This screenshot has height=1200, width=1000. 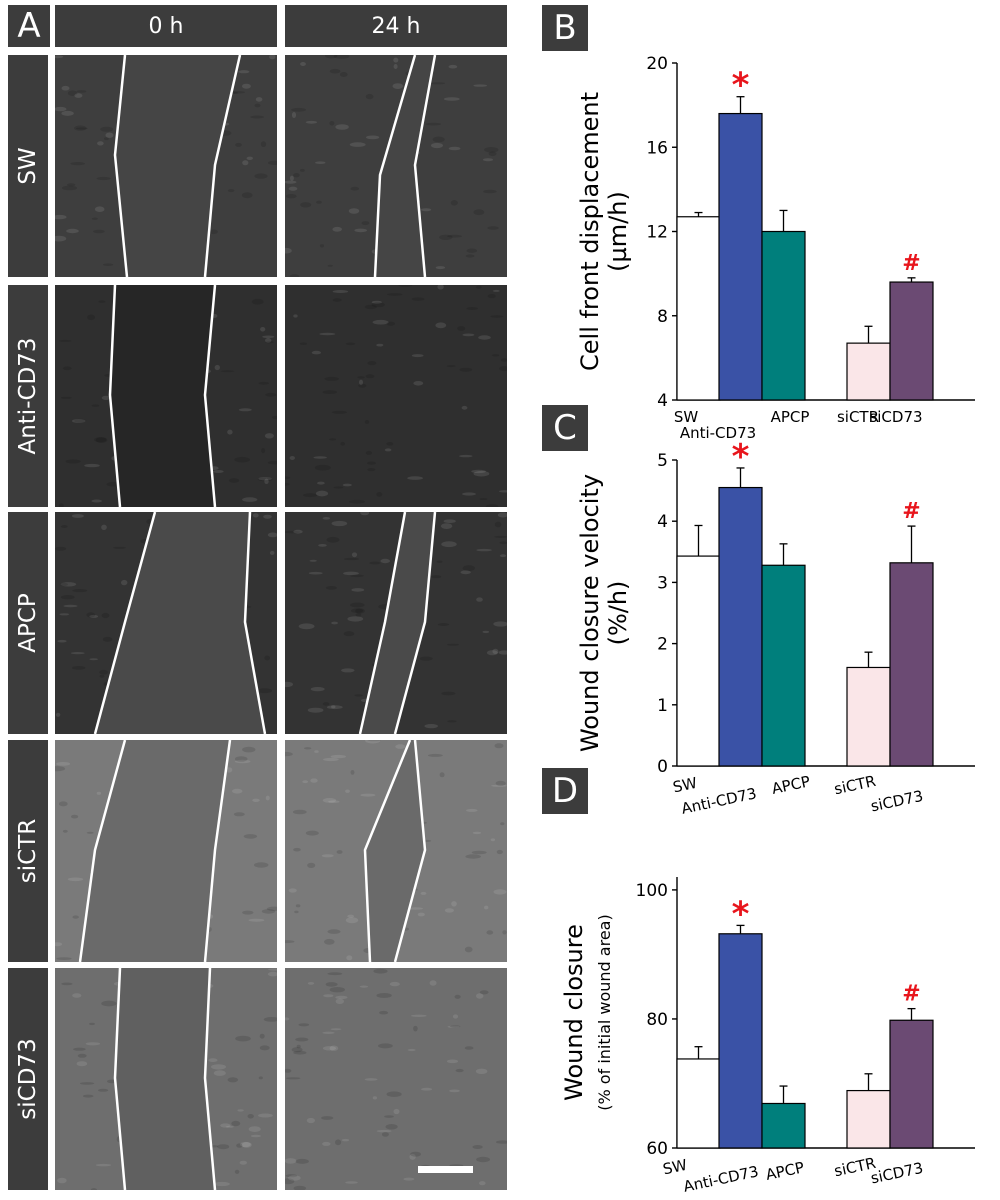 I want to click on row-label-sw: SW, so click(x=28, y=166).